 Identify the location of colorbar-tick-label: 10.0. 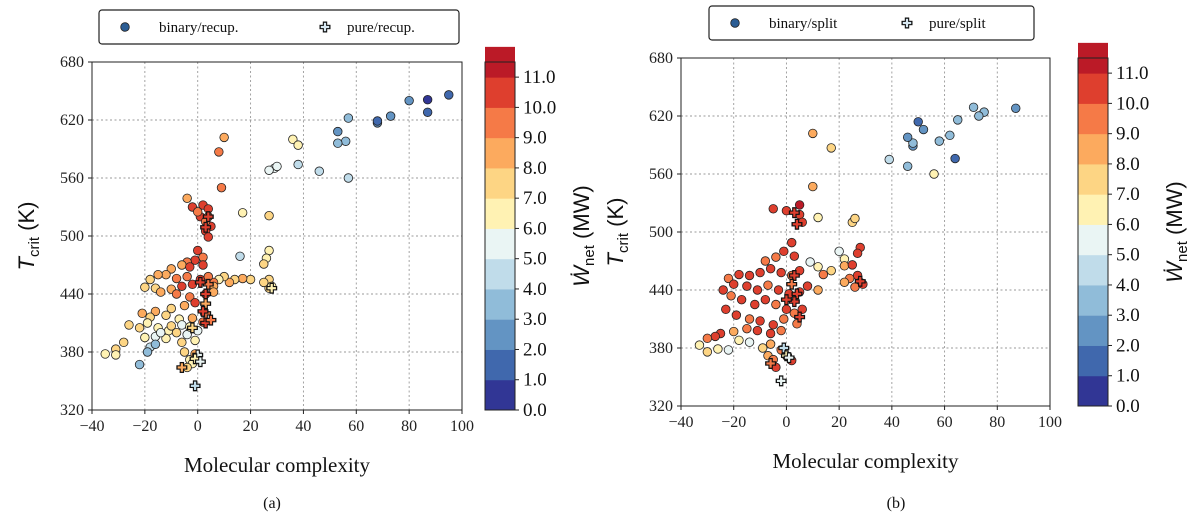
(1132, 103).